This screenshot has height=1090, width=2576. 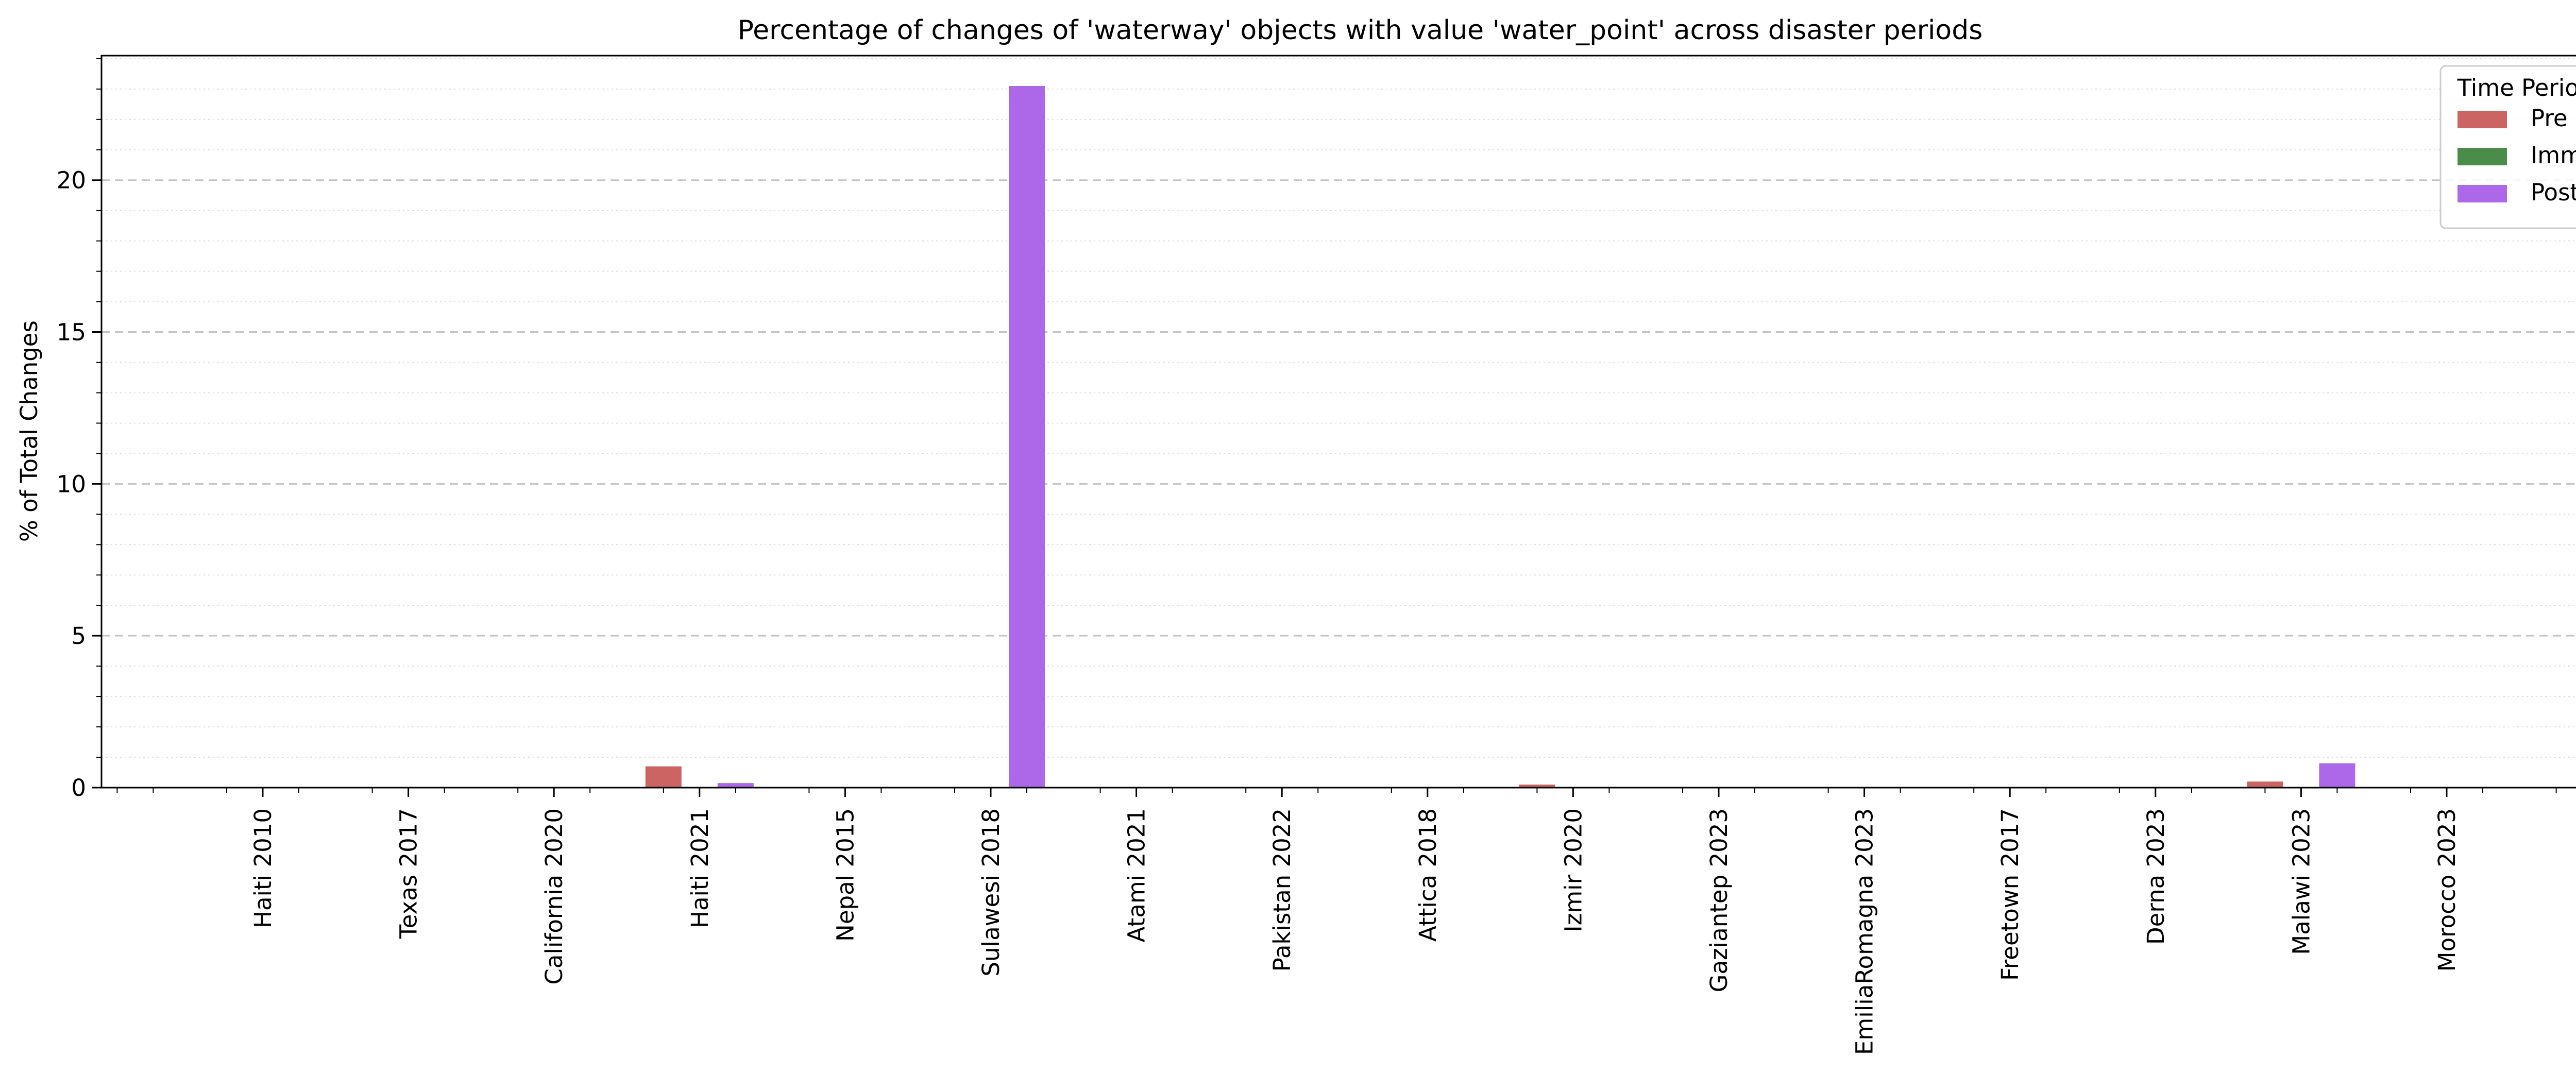 I want to click on x-tick-label: Haiti 2021, so click(x=700, y=868).